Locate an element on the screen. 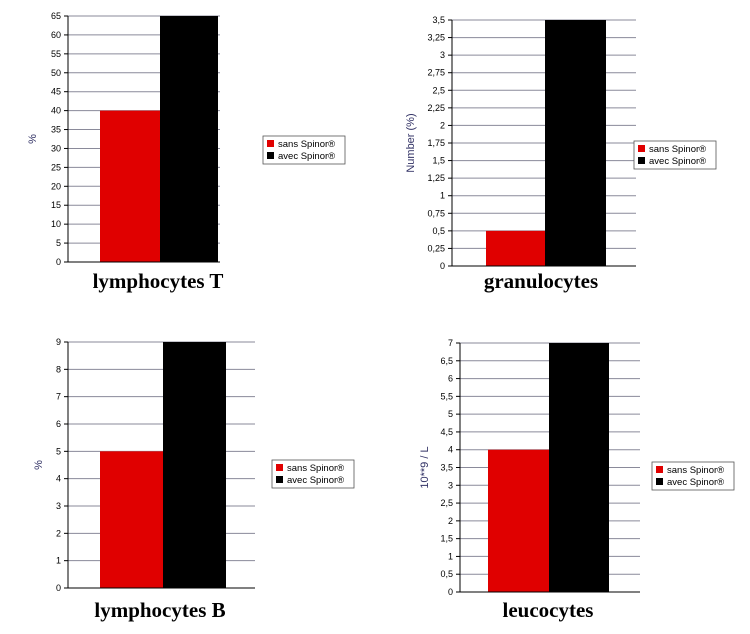  y-tick-label: 0,25 is located at coordinates (436, 248).